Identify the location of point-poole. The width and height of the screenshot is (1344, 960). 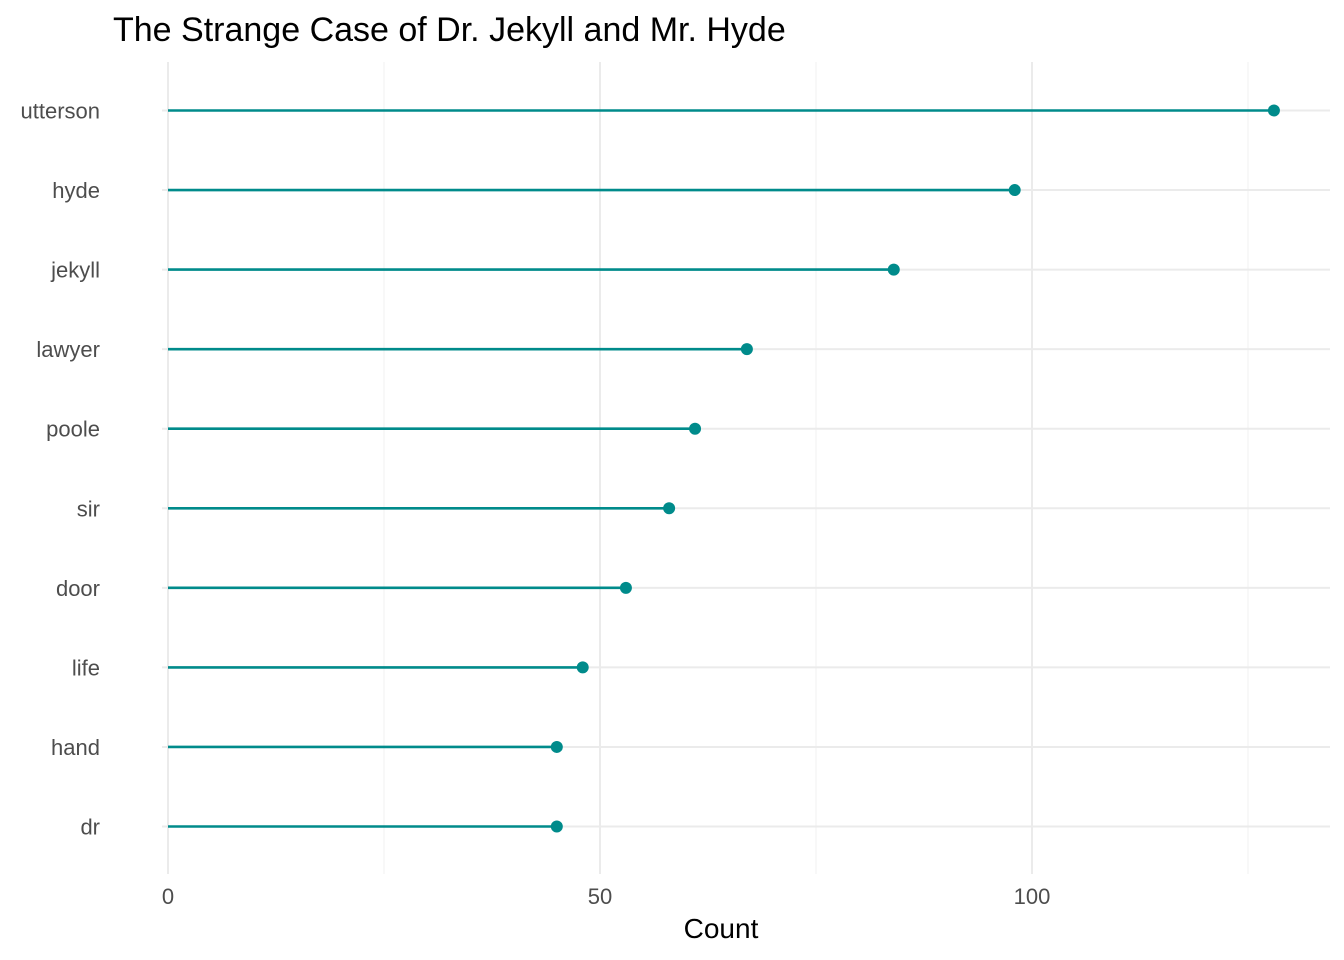
(695, 428).